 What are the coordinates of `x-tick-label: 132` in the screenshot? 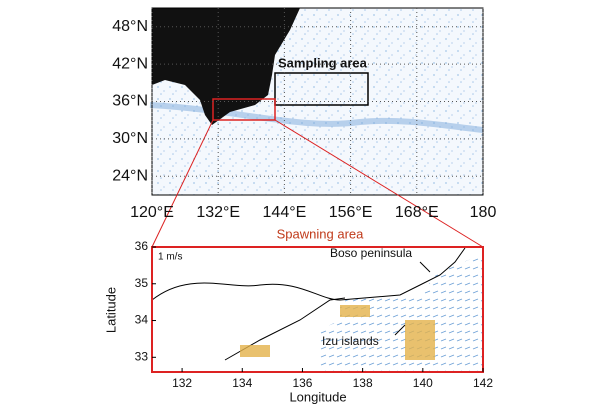 It's located at (182, 383).